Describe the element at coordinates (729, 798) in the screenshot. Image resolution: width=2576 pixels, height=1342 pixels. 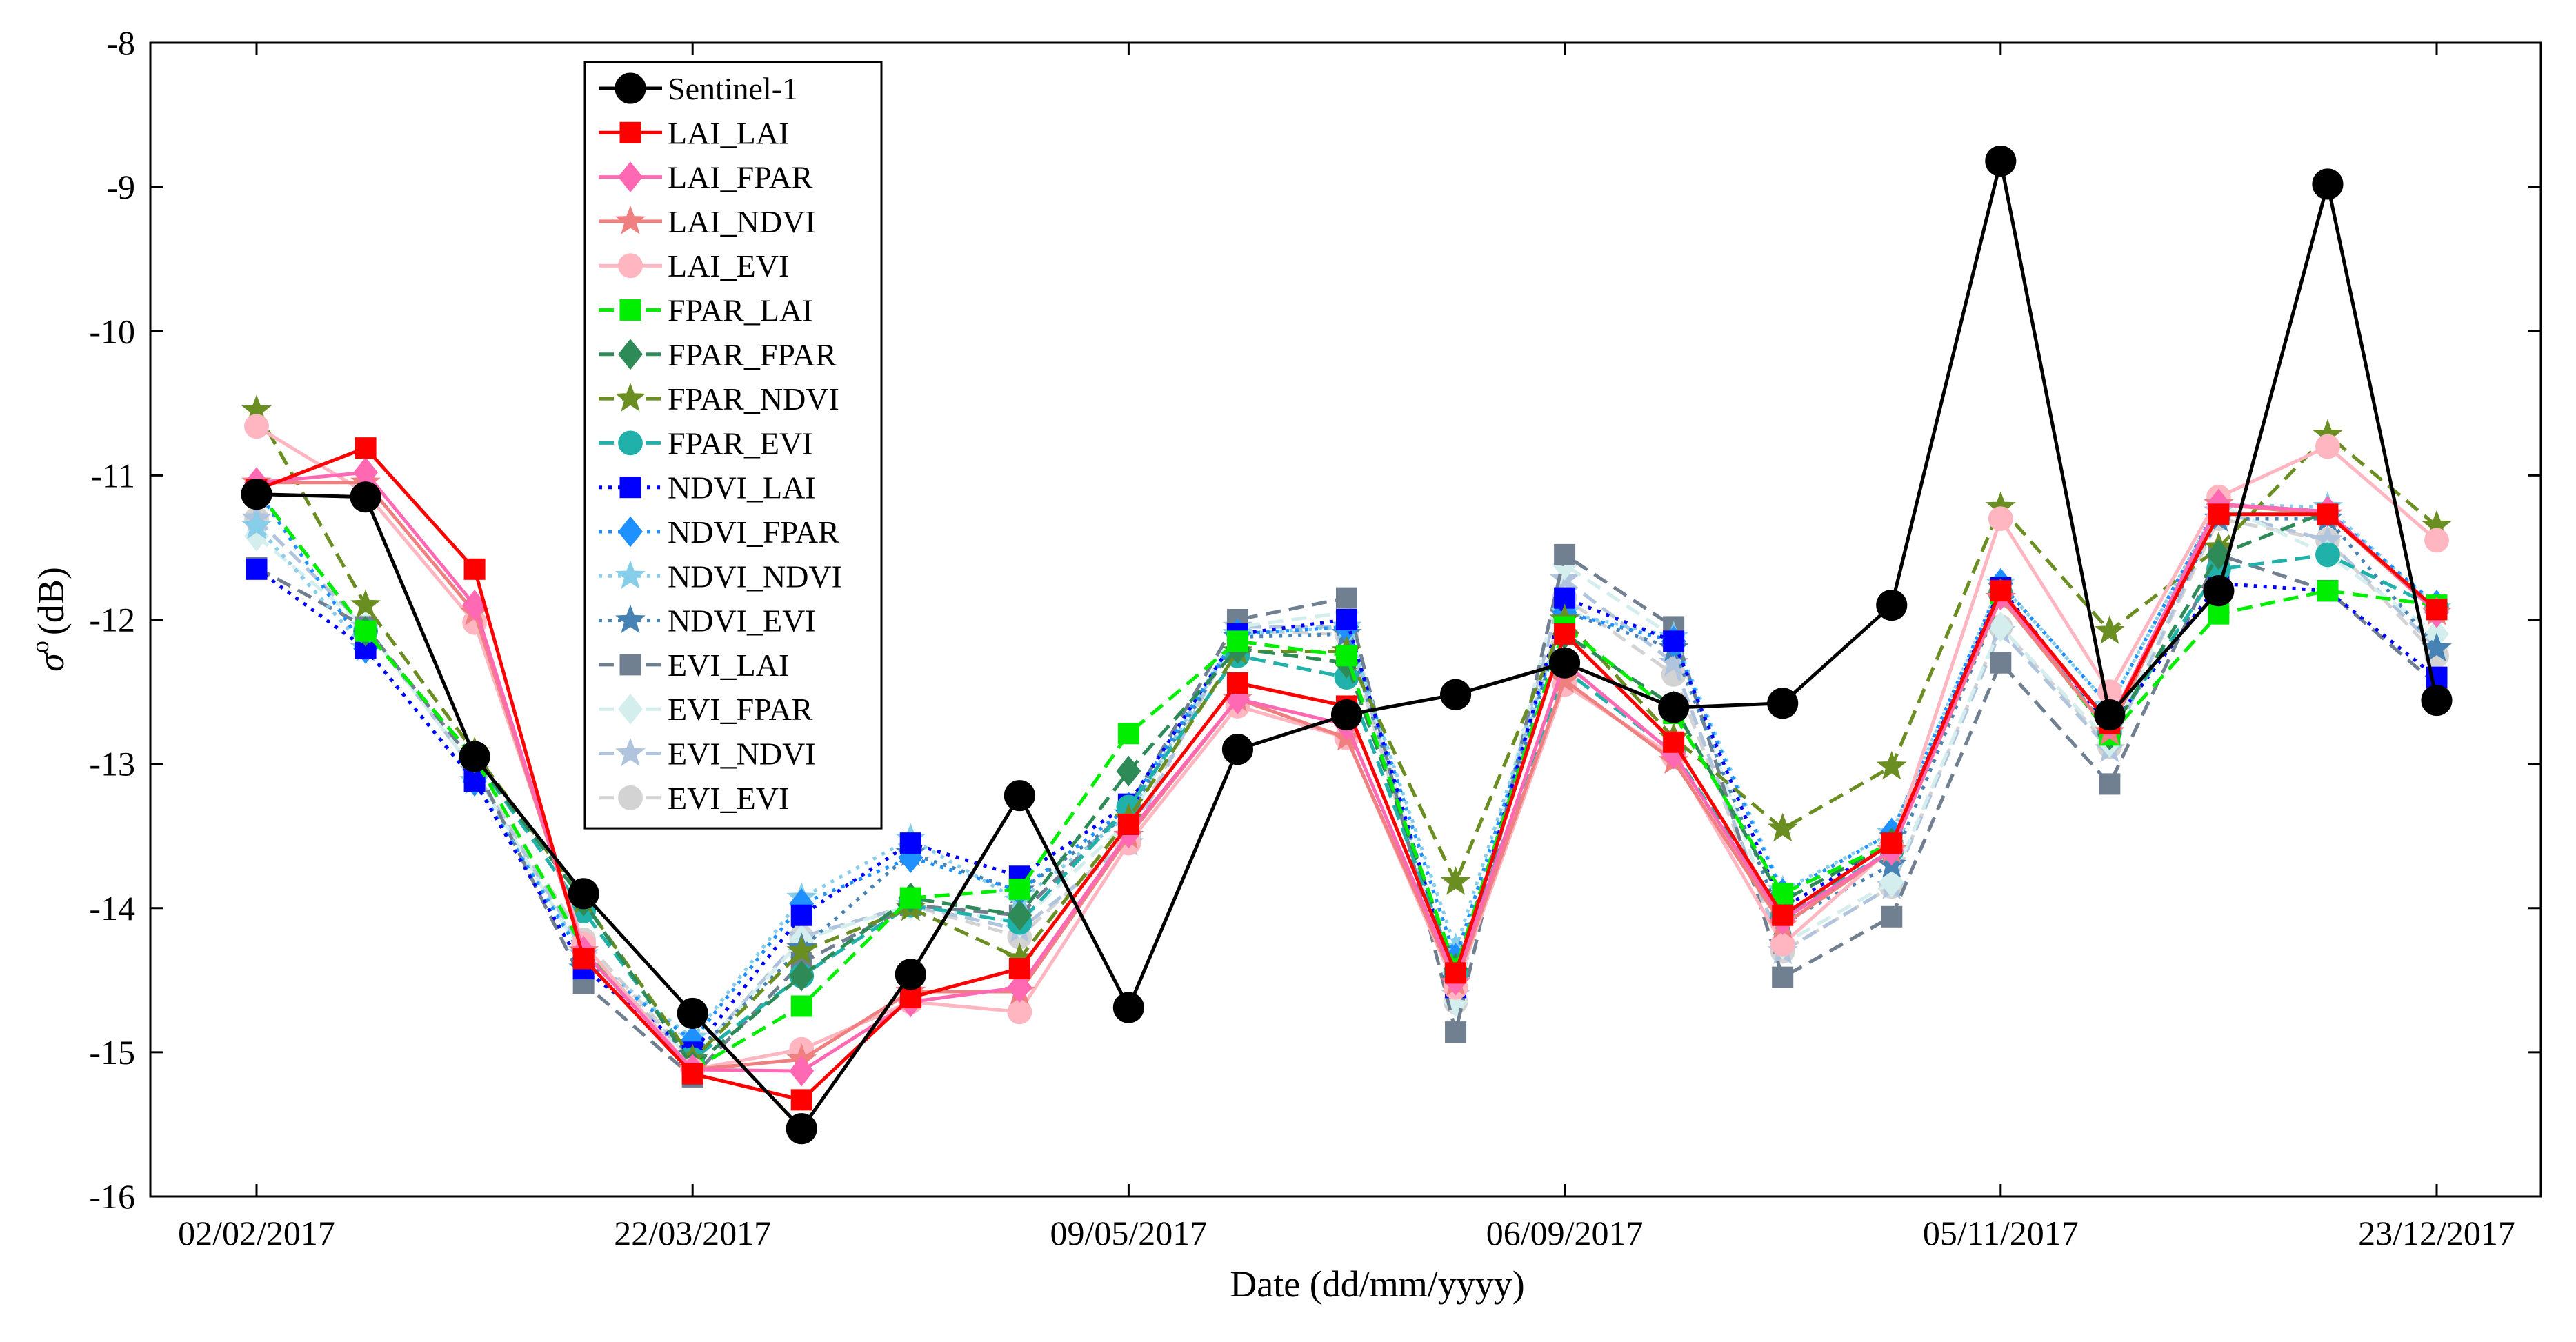
I see `legend-label: EVI_EVI` at that location.